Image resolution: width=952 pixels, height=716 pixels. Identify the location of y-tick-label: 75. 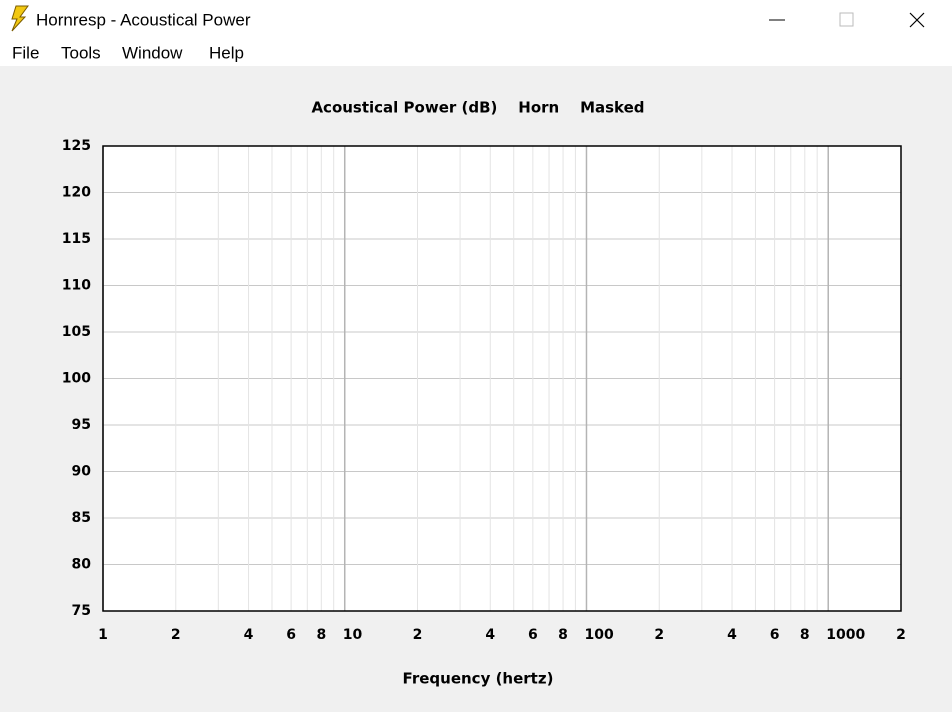
(81, 611).